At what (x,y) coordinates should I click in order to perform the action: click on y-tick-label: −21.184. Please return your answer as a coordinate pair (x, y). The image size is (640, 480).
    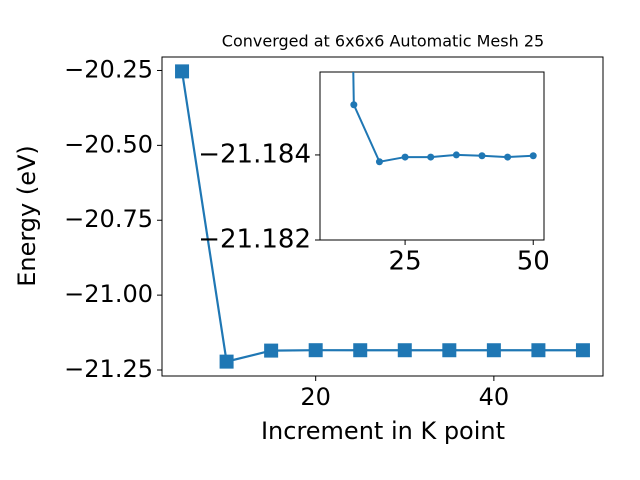
    Looking at the image, I should click on (254, 154).